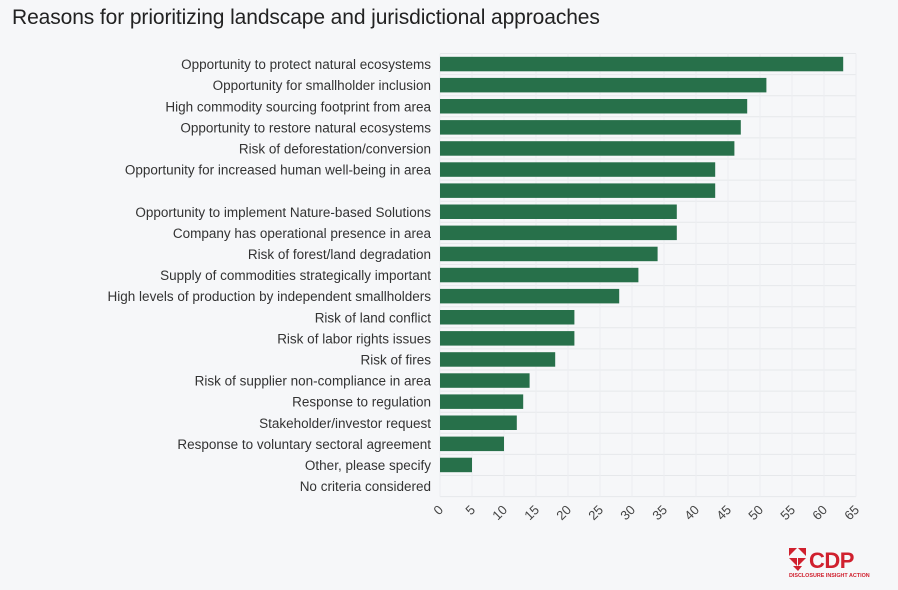  Describe the element at coordinates (302, 233) in the screenshot. I see `category-label: Company has operational presence in area` at that location.